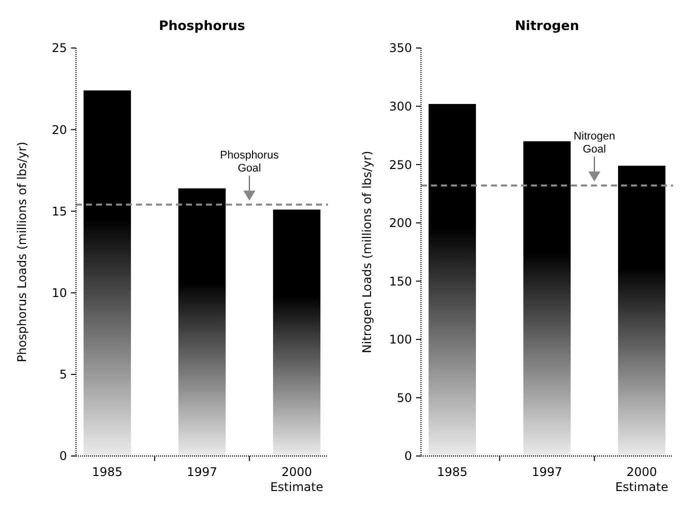  I want to click on y-tick-label: 25, so click(59, 48).